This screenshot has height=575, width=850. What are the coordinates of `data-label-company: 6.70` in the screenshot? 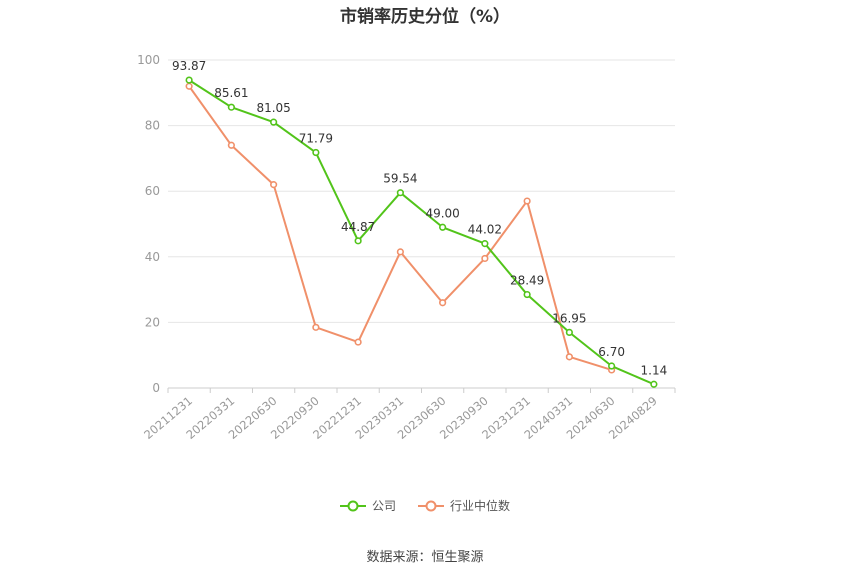 It's located at (611, 352).